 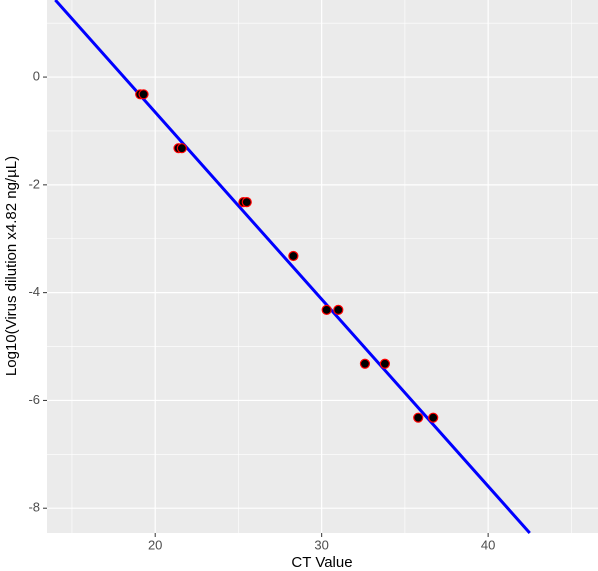 I want to click on y-tick-label: -6, so click(x=34, y=399).